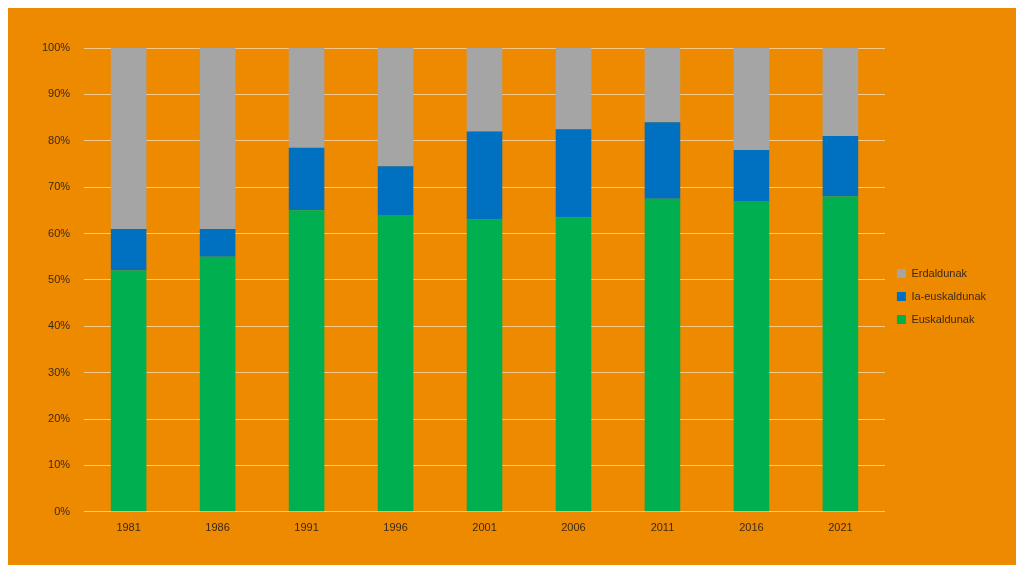  I want to click on x-tick-label: 1986, so click(217, 527).